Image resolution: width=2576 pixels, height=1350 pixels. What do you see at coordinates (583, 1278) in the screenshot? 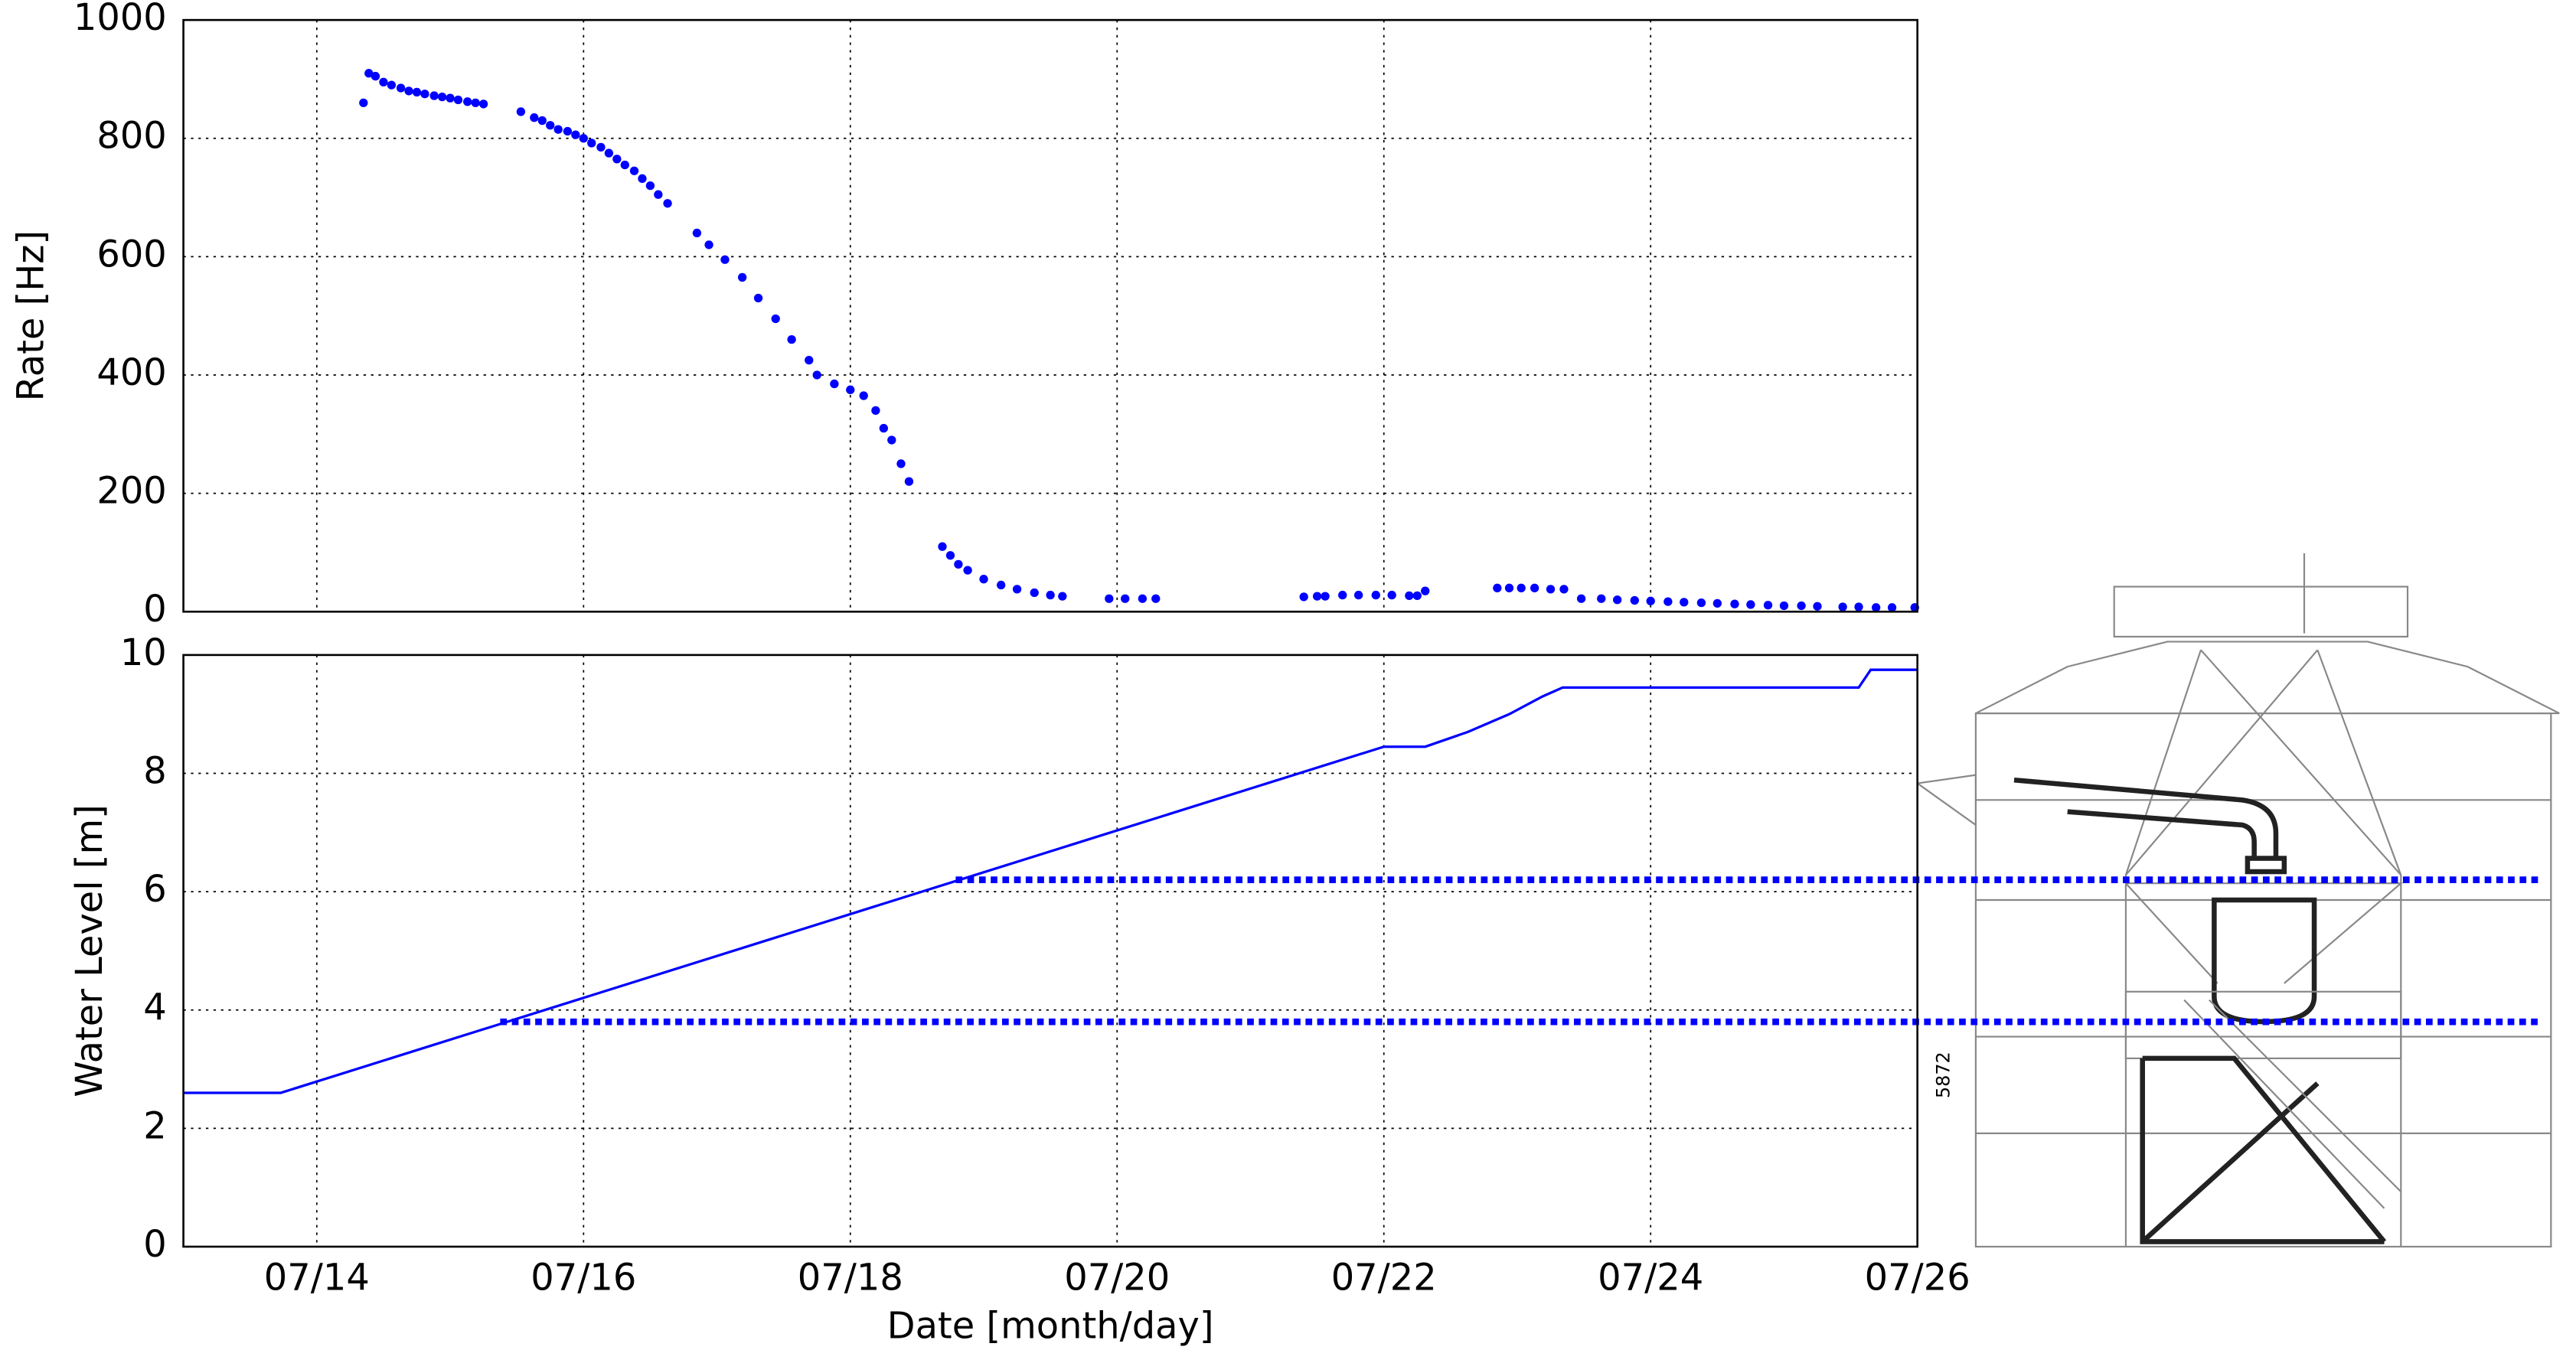
I see `x-tick-label: 07/16` at bounding box center [583, 1278].